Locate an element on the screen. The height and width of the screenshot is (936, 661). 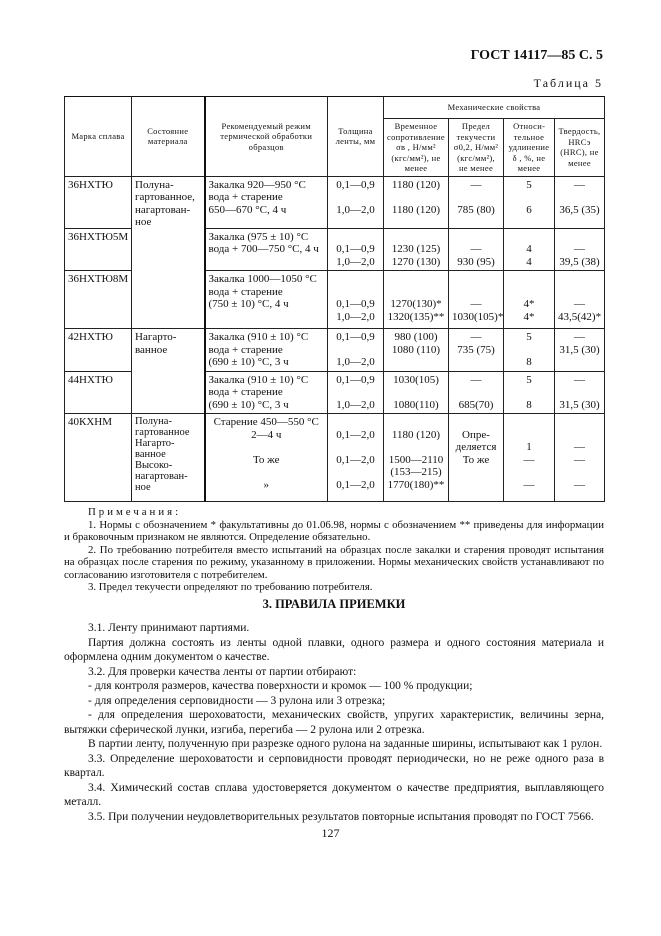
page-number: 127 is located at coordinates (330, 833).